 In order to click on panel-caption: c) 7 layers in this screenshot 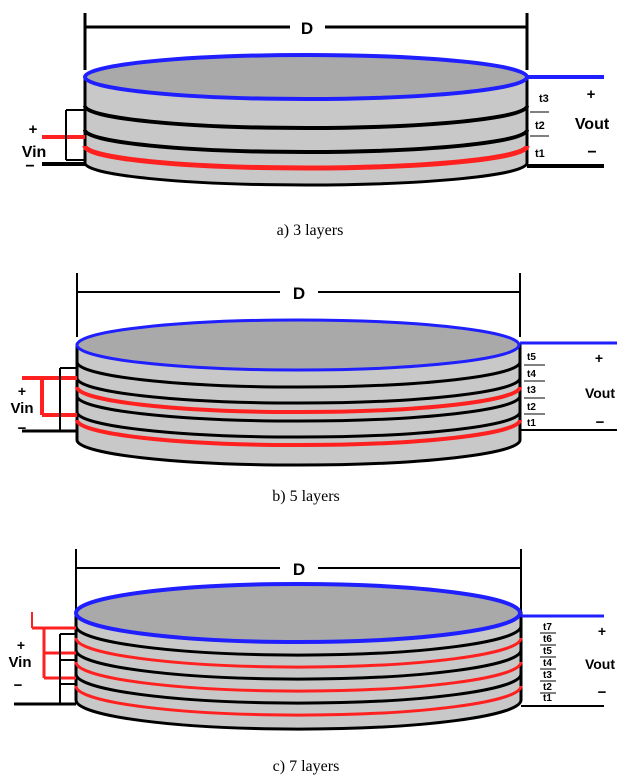, I will do `click(306, 766)`.